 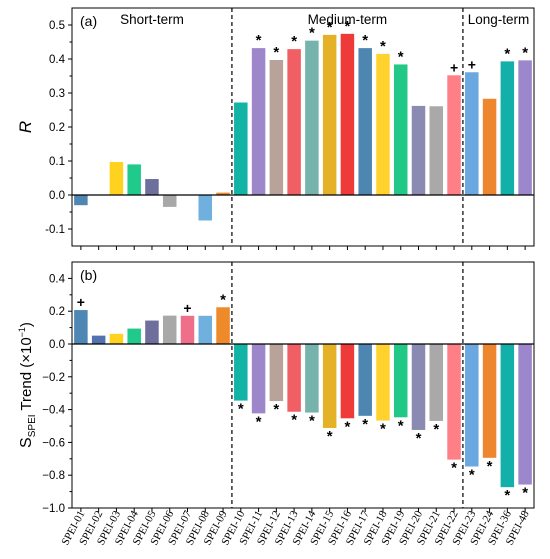 What do you see at coordinates (187, 308) in the screenshot?
I see `marker-b-spei-07: +` at bounding box center [187, 308].